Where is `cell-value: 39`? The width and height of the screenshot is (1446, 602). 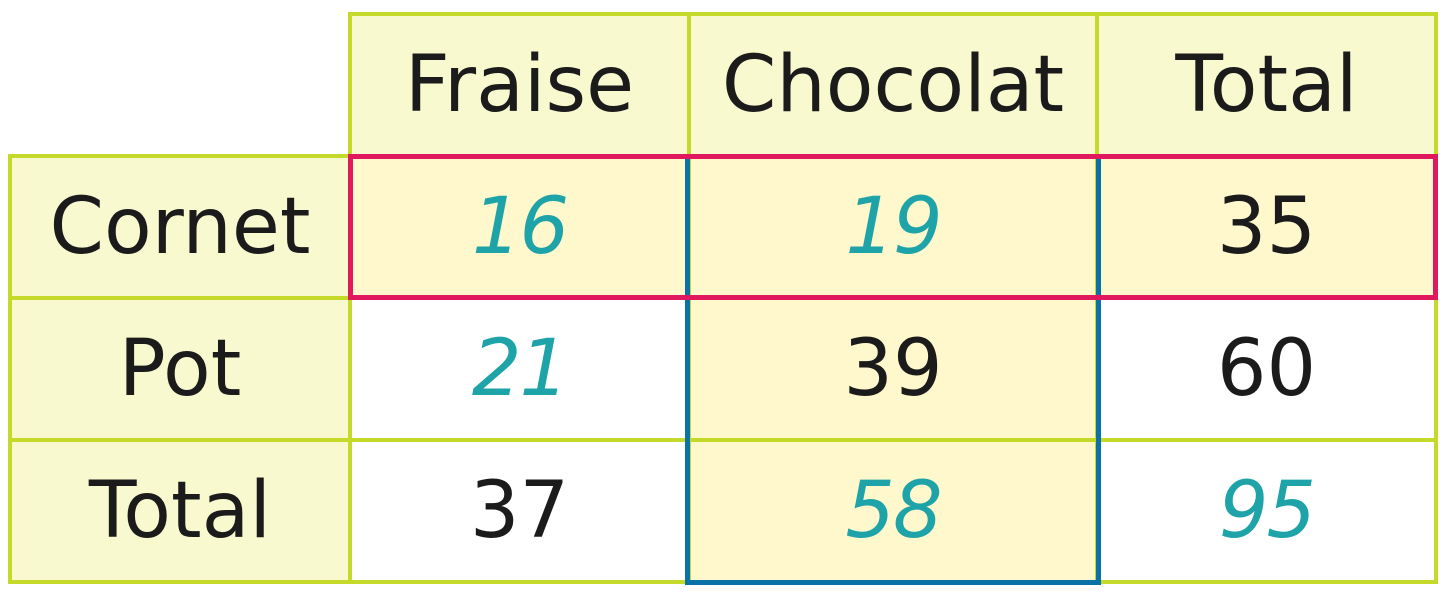
cell-value: 39 is located at coordinates (893, 369).